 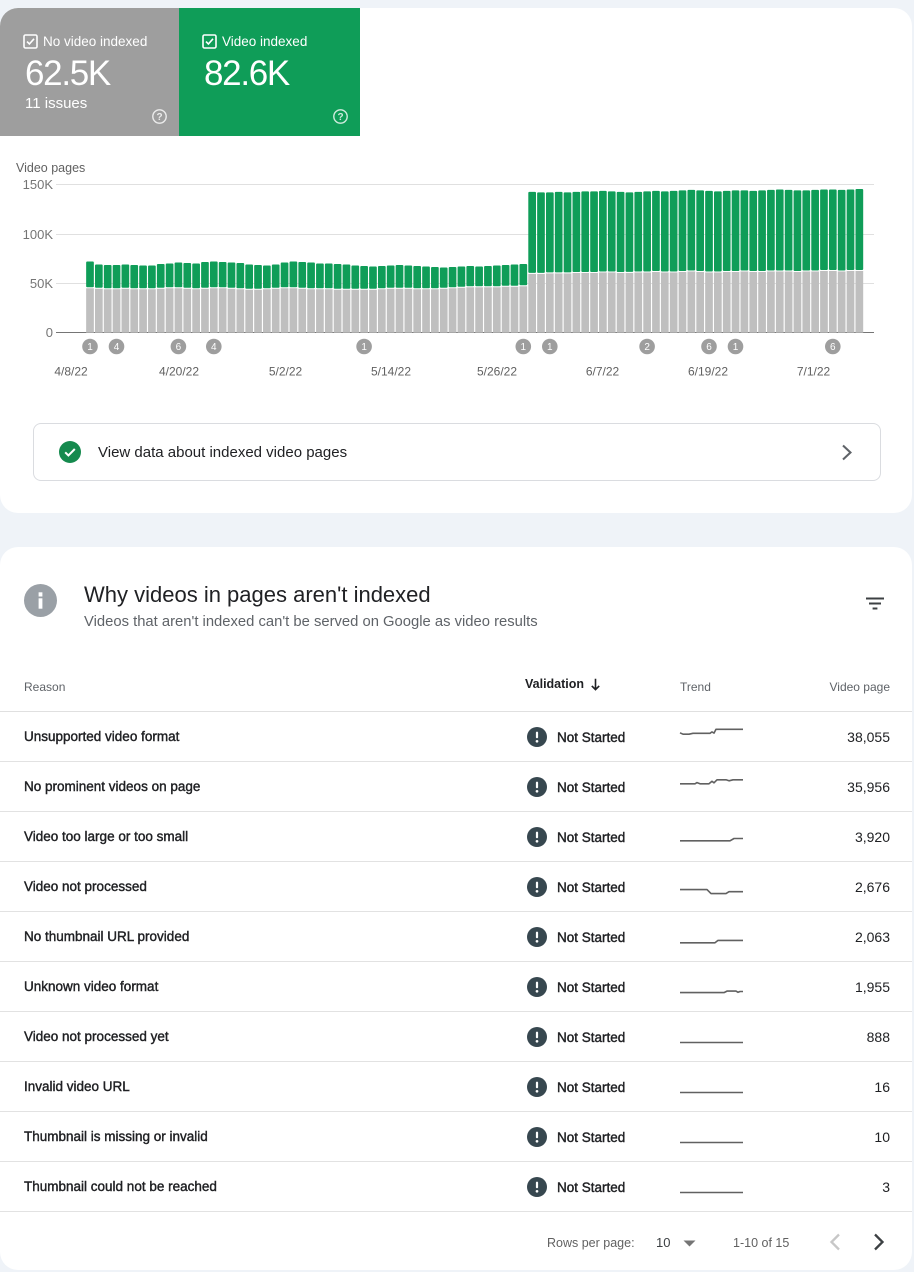 What do you see at coordinates (497, 372) in the screenshot?
I see `svg-text: 5/26/22` at bounding box center [497, 372].